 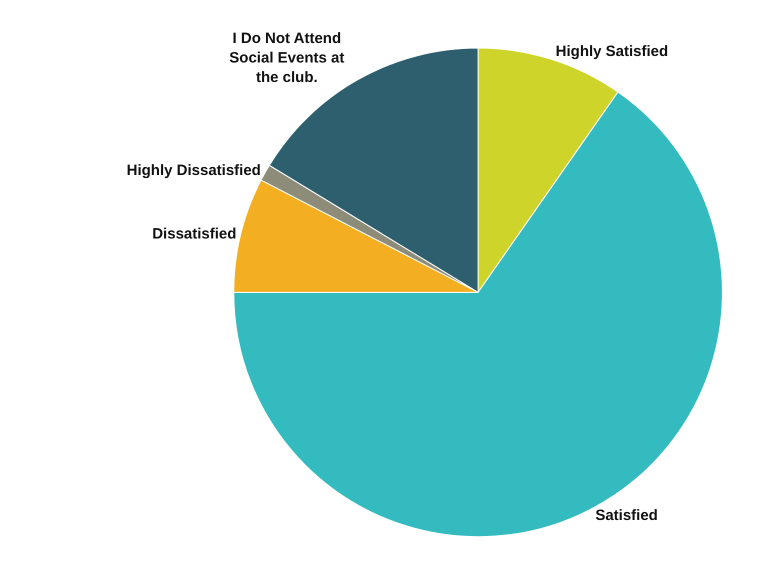 What do you see at coordinates (286, 58) in the screenshot?
I see `slice-label: I Do Not Attend Social Events at the club.` at bounding box center [286, 58].